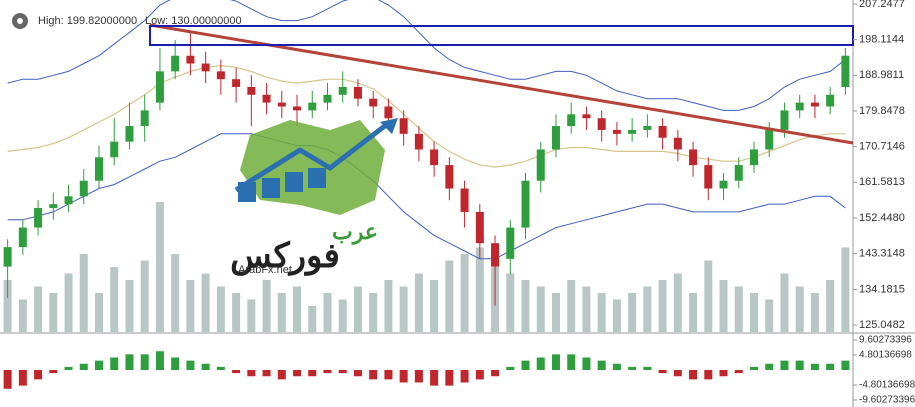  I want to click on header-high: High: 199.82000000, so click(87, 21).